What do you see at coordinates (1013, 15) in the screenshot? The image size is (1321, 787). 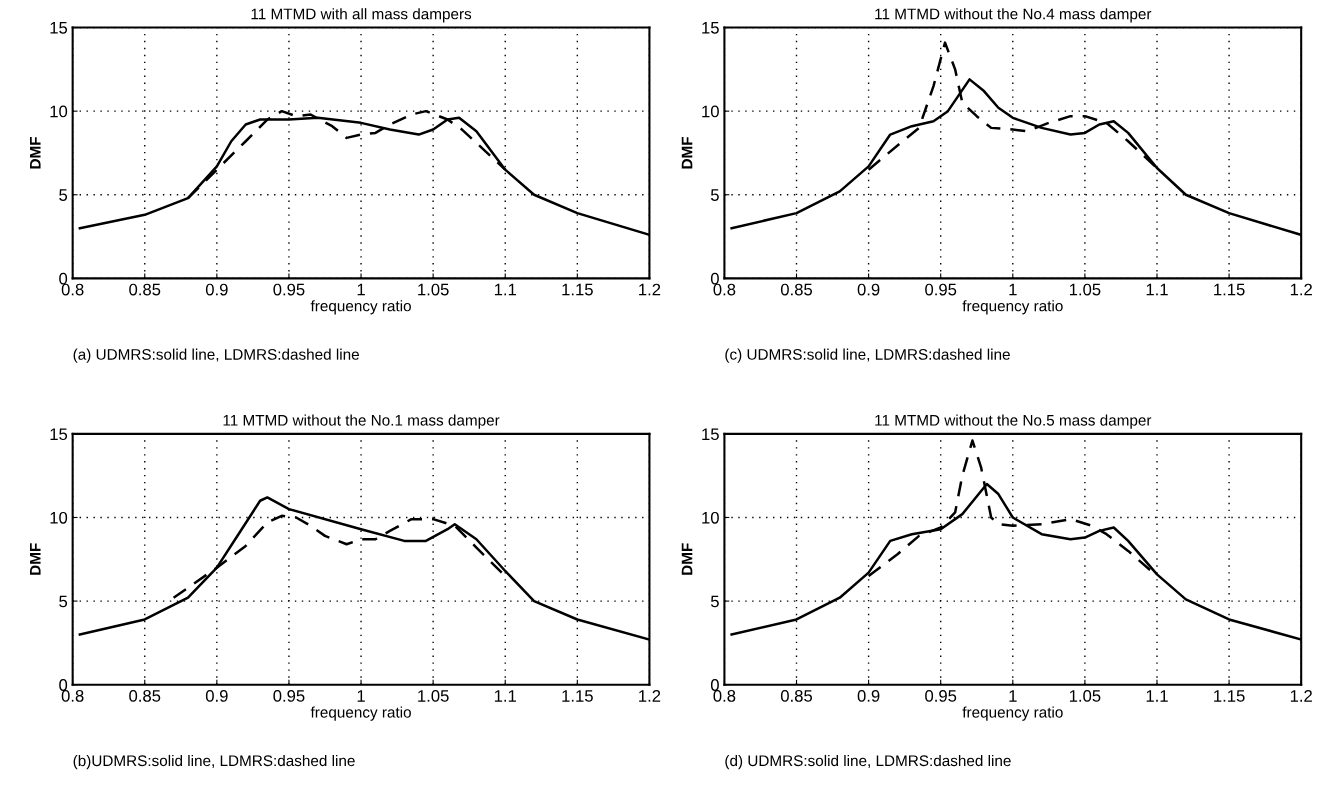 I see `chart-title: 11 MTMD without the No.4 mass damper` at bounding box center [1013, 15].